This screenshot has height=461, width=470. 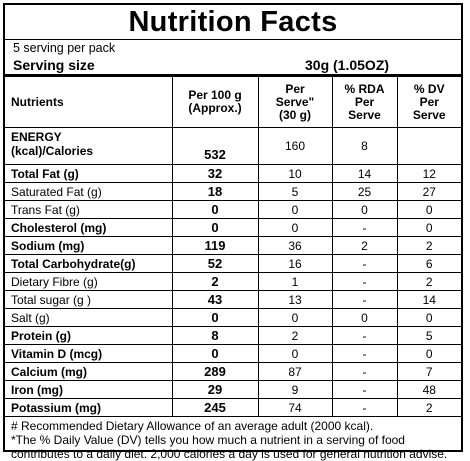 What do you see at coordinates (347, 65) in the screenshot?
I see `serving-size-value: 30g (1.05OZ)` at bounding box center [347, 65].